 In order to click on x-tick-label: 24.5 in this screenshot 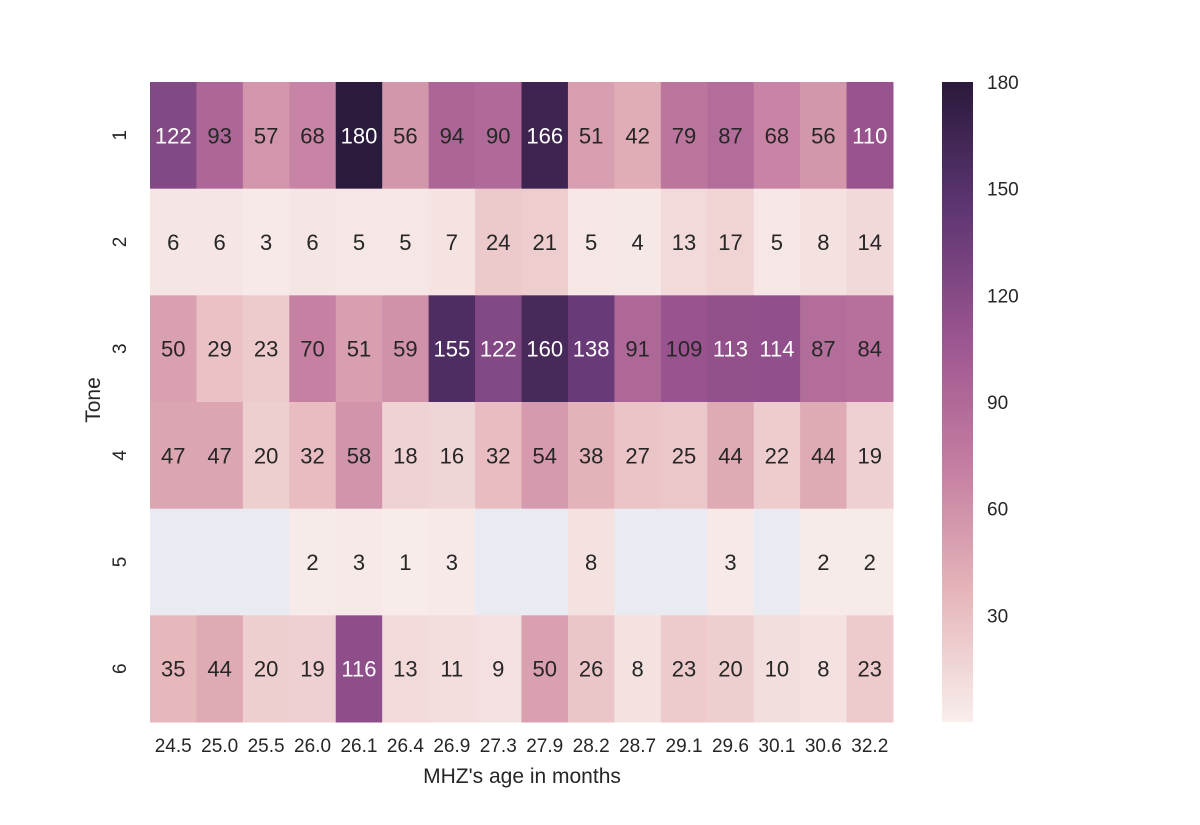, I will do `click(173, 746)`.